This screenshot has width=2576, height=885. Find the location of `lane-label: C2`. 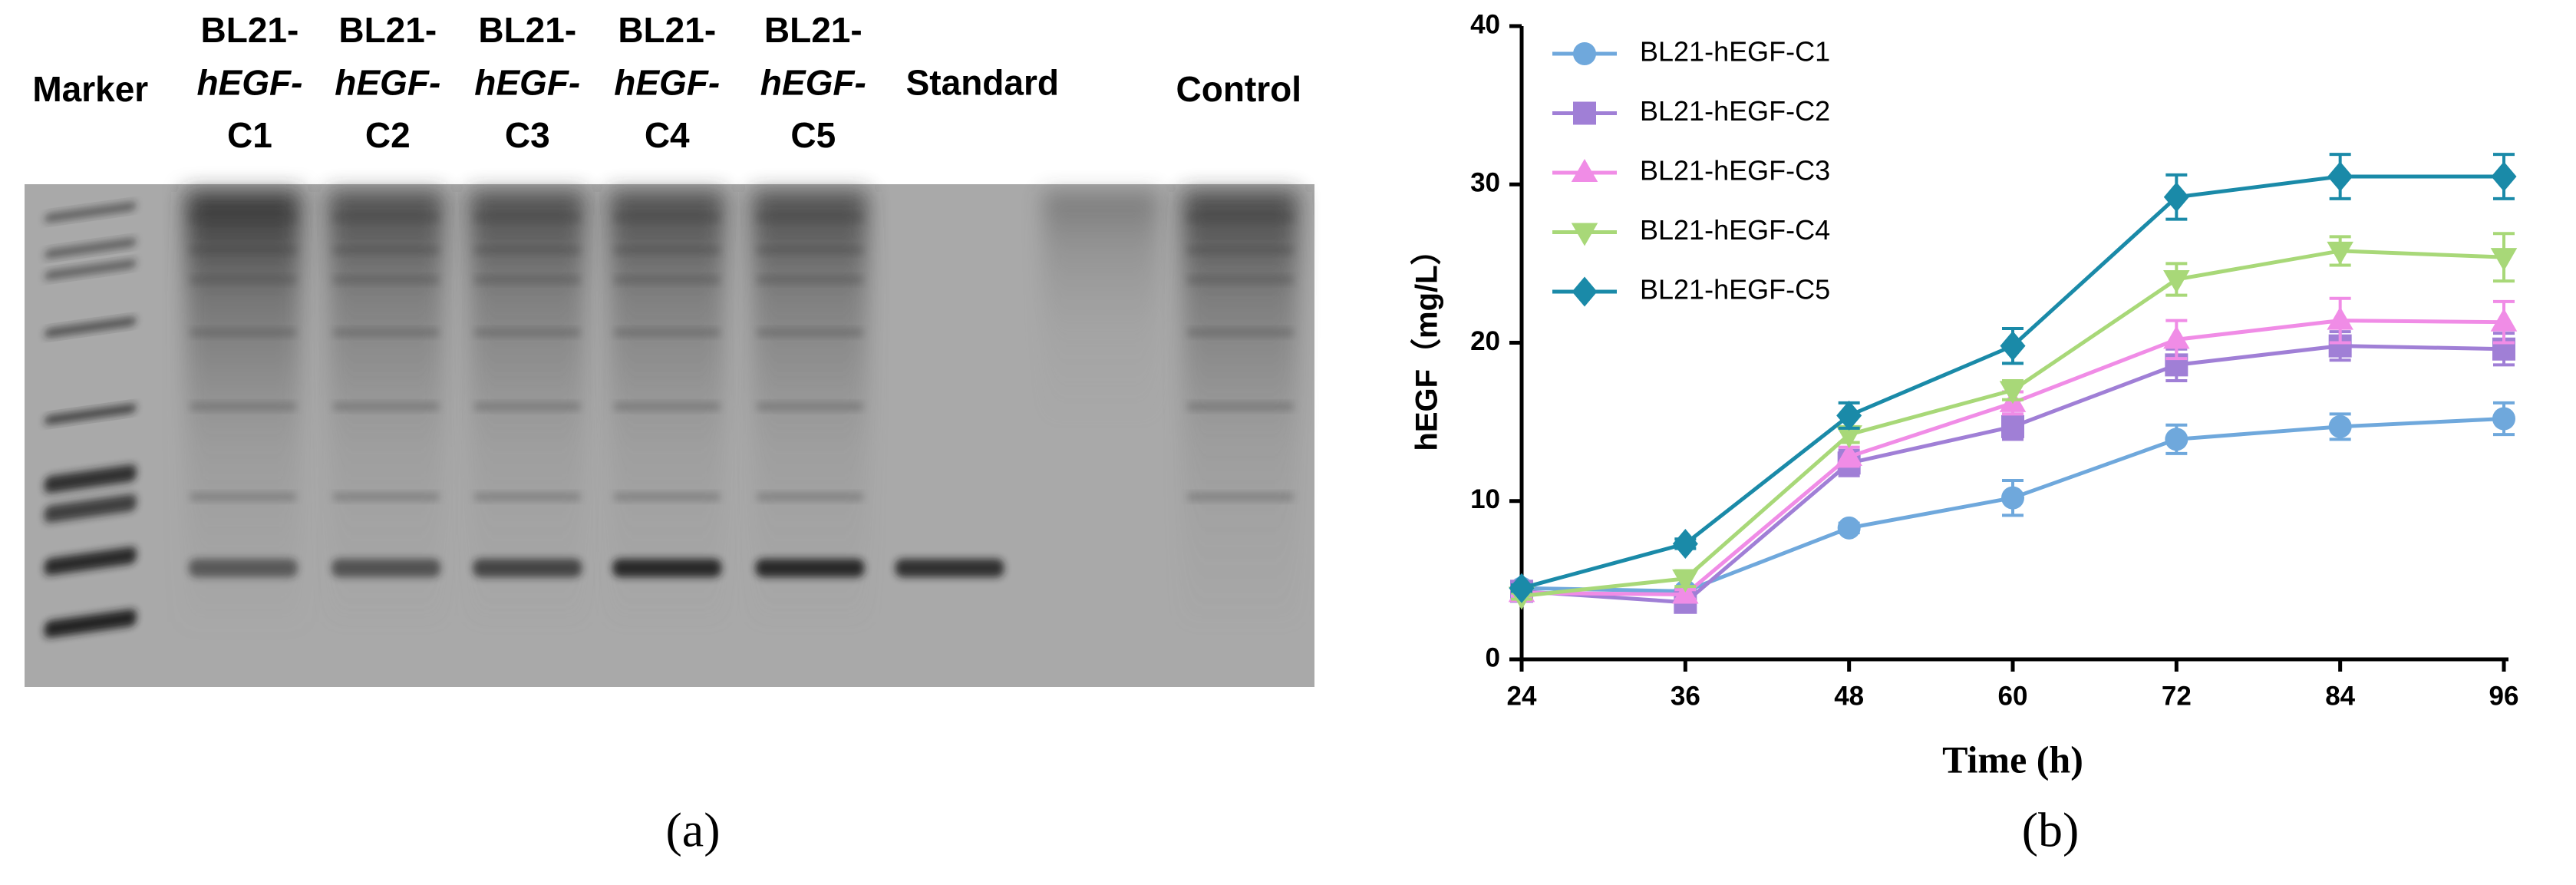

lane-label: C2 is located at coordinates (388, 135).